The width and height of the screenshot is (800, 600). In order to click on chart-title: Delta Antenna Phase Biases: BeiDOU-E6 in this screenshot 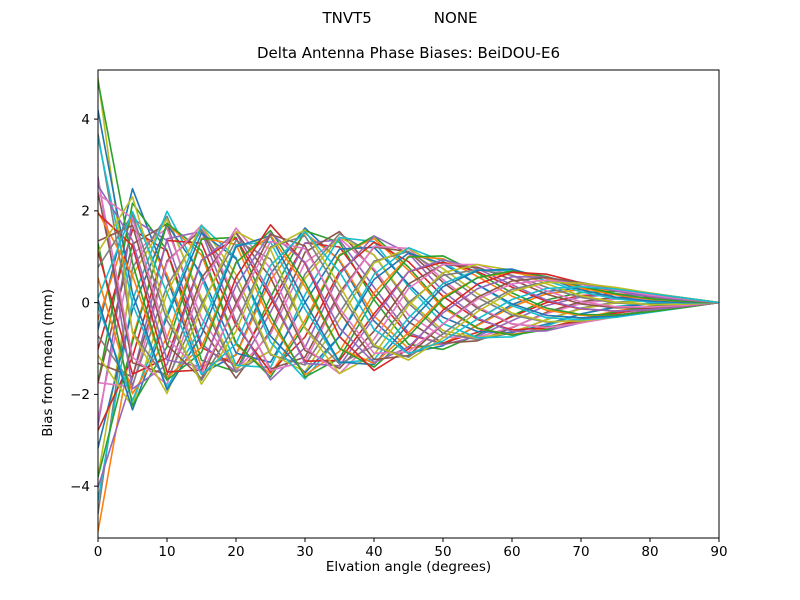, I will do `click(408, 53)`.